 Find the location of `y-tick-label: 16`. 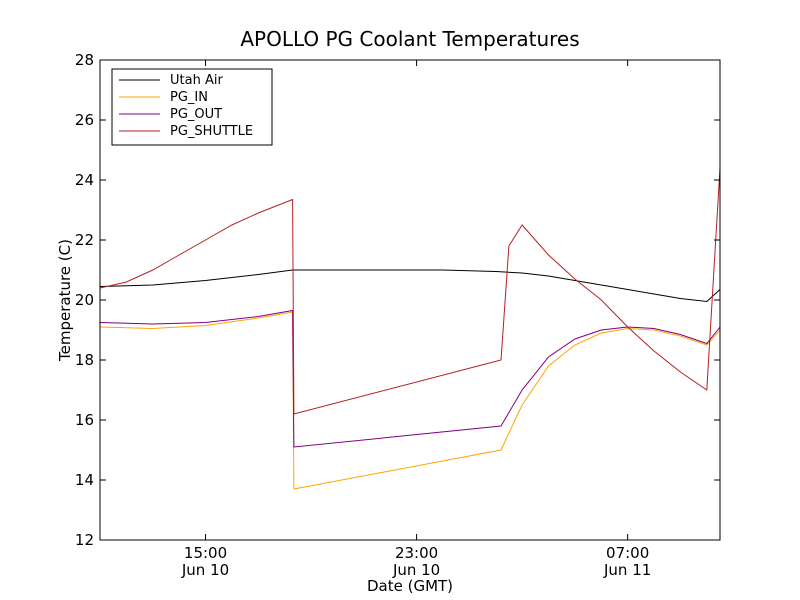

y-tick-label: 16 is located at coordinates (84, 420).